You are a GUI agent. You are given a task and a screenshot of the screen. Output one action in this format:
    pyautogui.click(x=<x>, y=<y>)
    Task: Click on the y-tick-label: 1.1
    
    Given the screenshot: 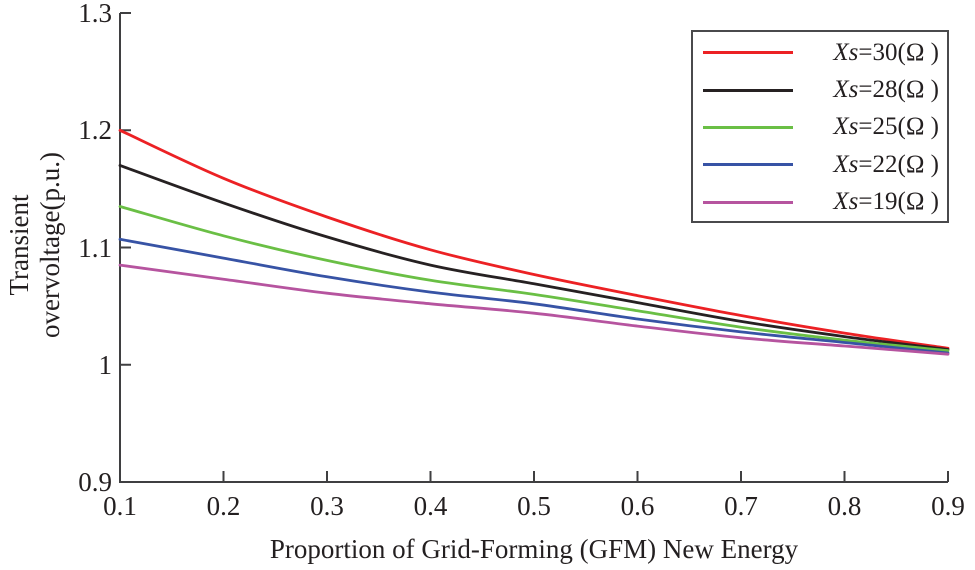 What is the action you would take?
    pyautogui.click(x=95, y=247)
    